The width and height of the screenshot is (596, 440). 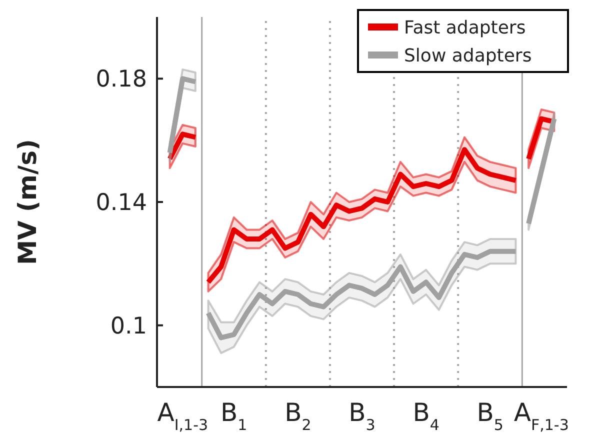 I want to click on x-tick-label: B$_{1}$, so click(x=234, y=416).